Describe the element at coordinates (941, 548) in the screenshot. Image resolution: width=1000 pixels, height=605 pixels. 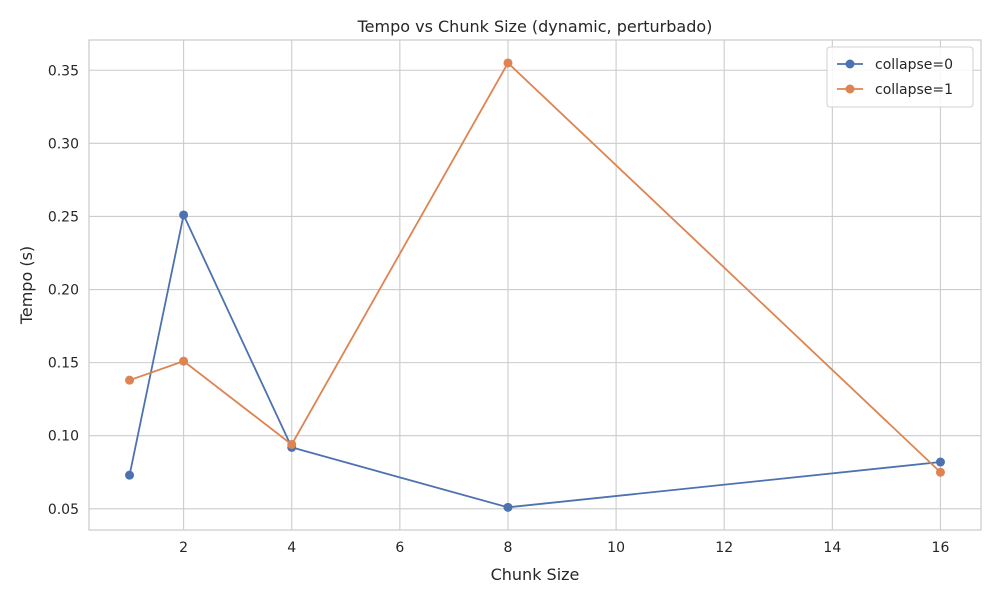
I see `x-tick-label: 16` at that location.